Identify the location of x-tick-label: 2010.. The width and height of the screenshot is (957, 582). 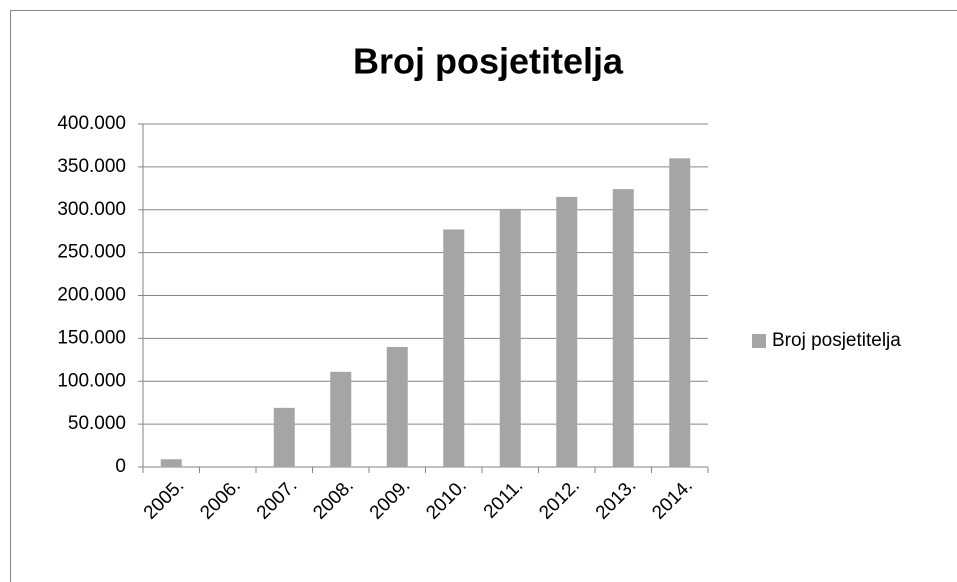
(446, 499).